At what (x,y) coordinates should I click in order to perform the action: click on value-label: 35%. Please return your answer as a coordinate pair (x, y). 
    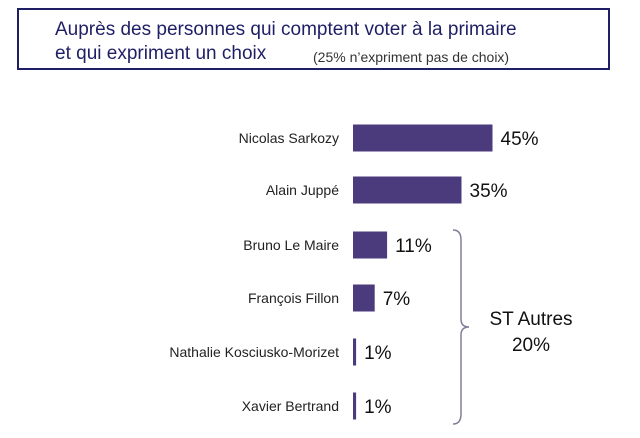
    Looking at the image, I should click on (489, 191).